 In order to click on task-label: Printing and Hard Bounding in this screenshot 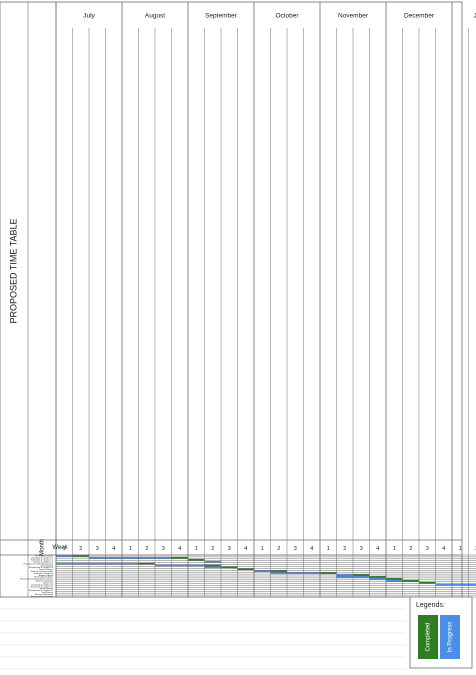, I will do `click(42, 596)`.